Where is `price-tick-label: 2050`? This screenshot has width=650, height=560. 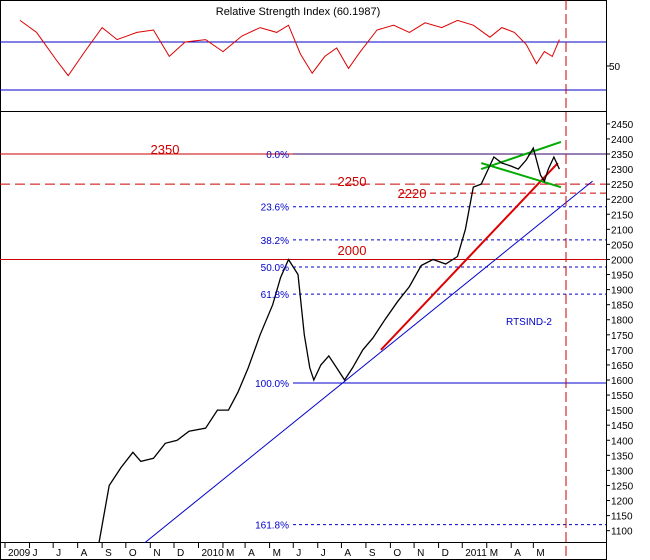
price-tick-label: 2050 is located at coordinates (622, 245).